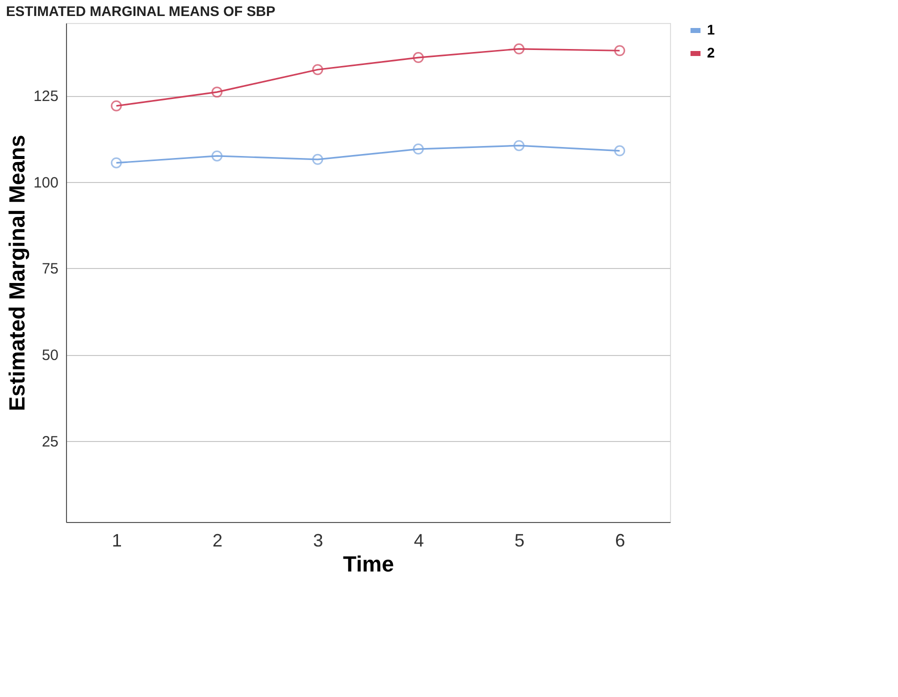 The height and width of the screenshot is (697, 898). Describe the element at coordinates (368, 564) in the screenshot. I see `x-axis-title: Time` at that location.